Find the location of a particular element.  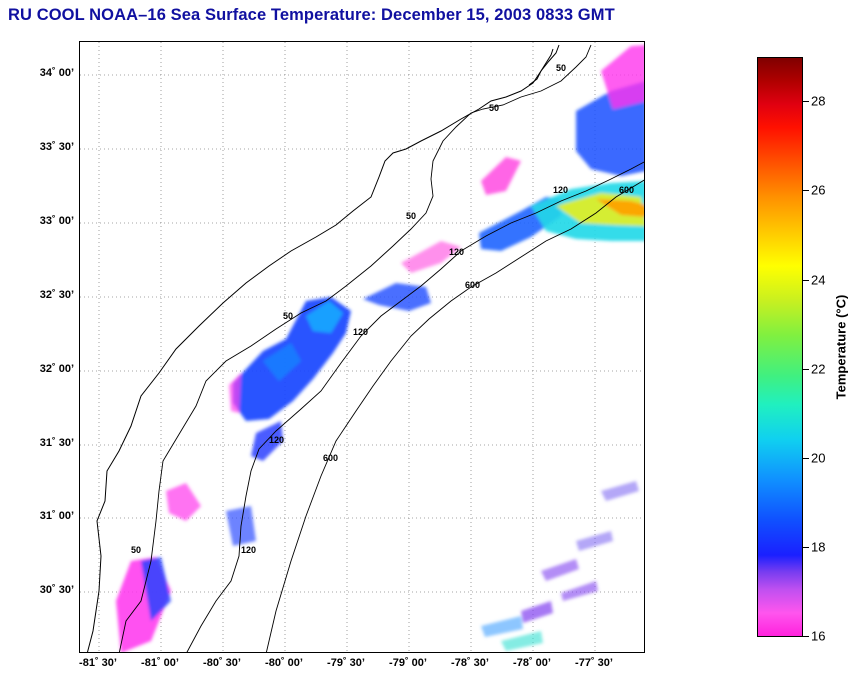

colorbar-title: Temperature (°C) is located at coordinates (841, 347).